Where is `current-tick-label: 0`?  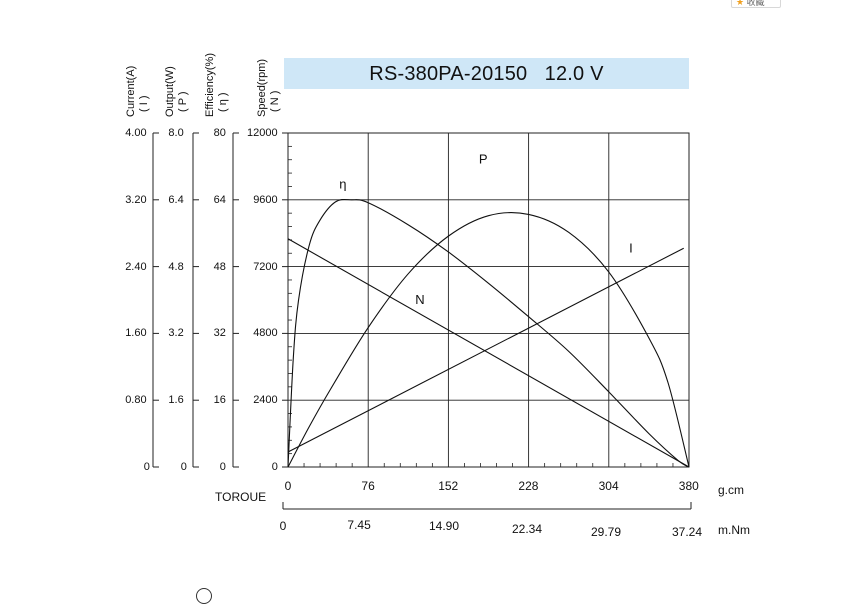 current-tick-label: 0 is located at coordinates (146, 467).